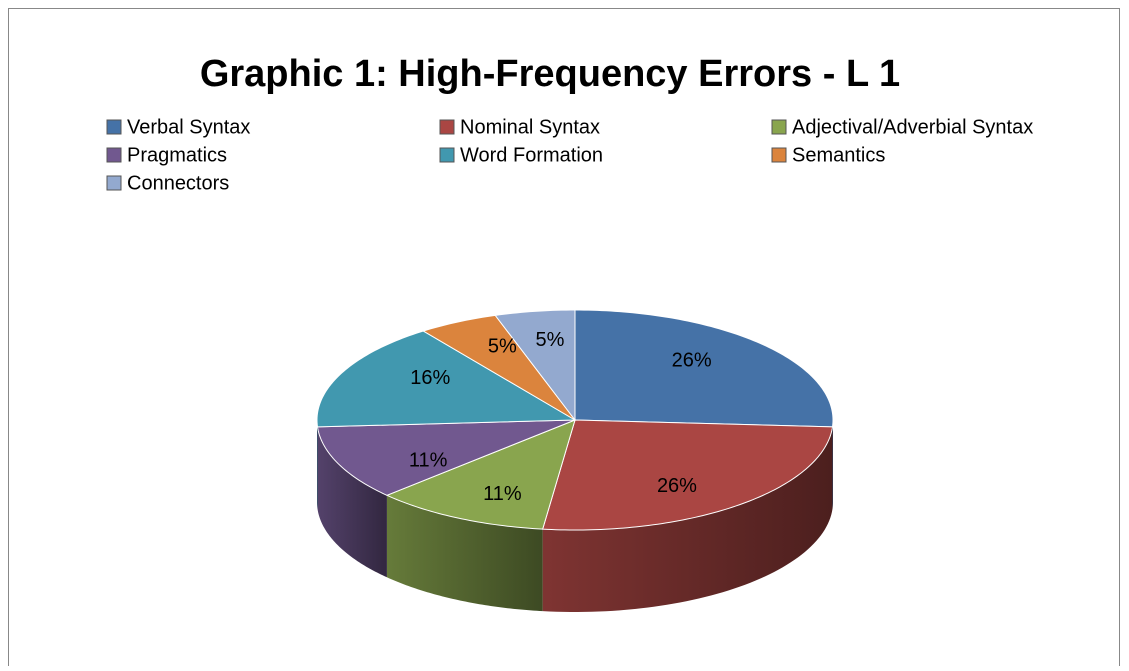 This screenshot has height=671, width=1129. Describe the element at coordinates (178, 183) in the screenshot. I see `legend-label: Connectors` at that location.